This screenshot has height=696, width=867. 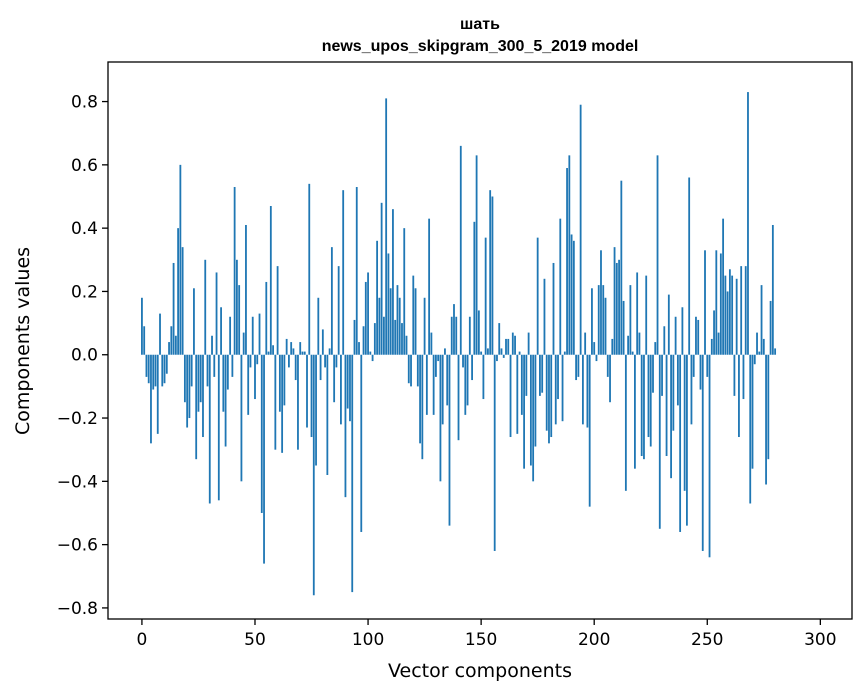 I want to click on chart-subtitle: news_upos_skipgram_300_5_2019 model, so click(x=480, y=46).